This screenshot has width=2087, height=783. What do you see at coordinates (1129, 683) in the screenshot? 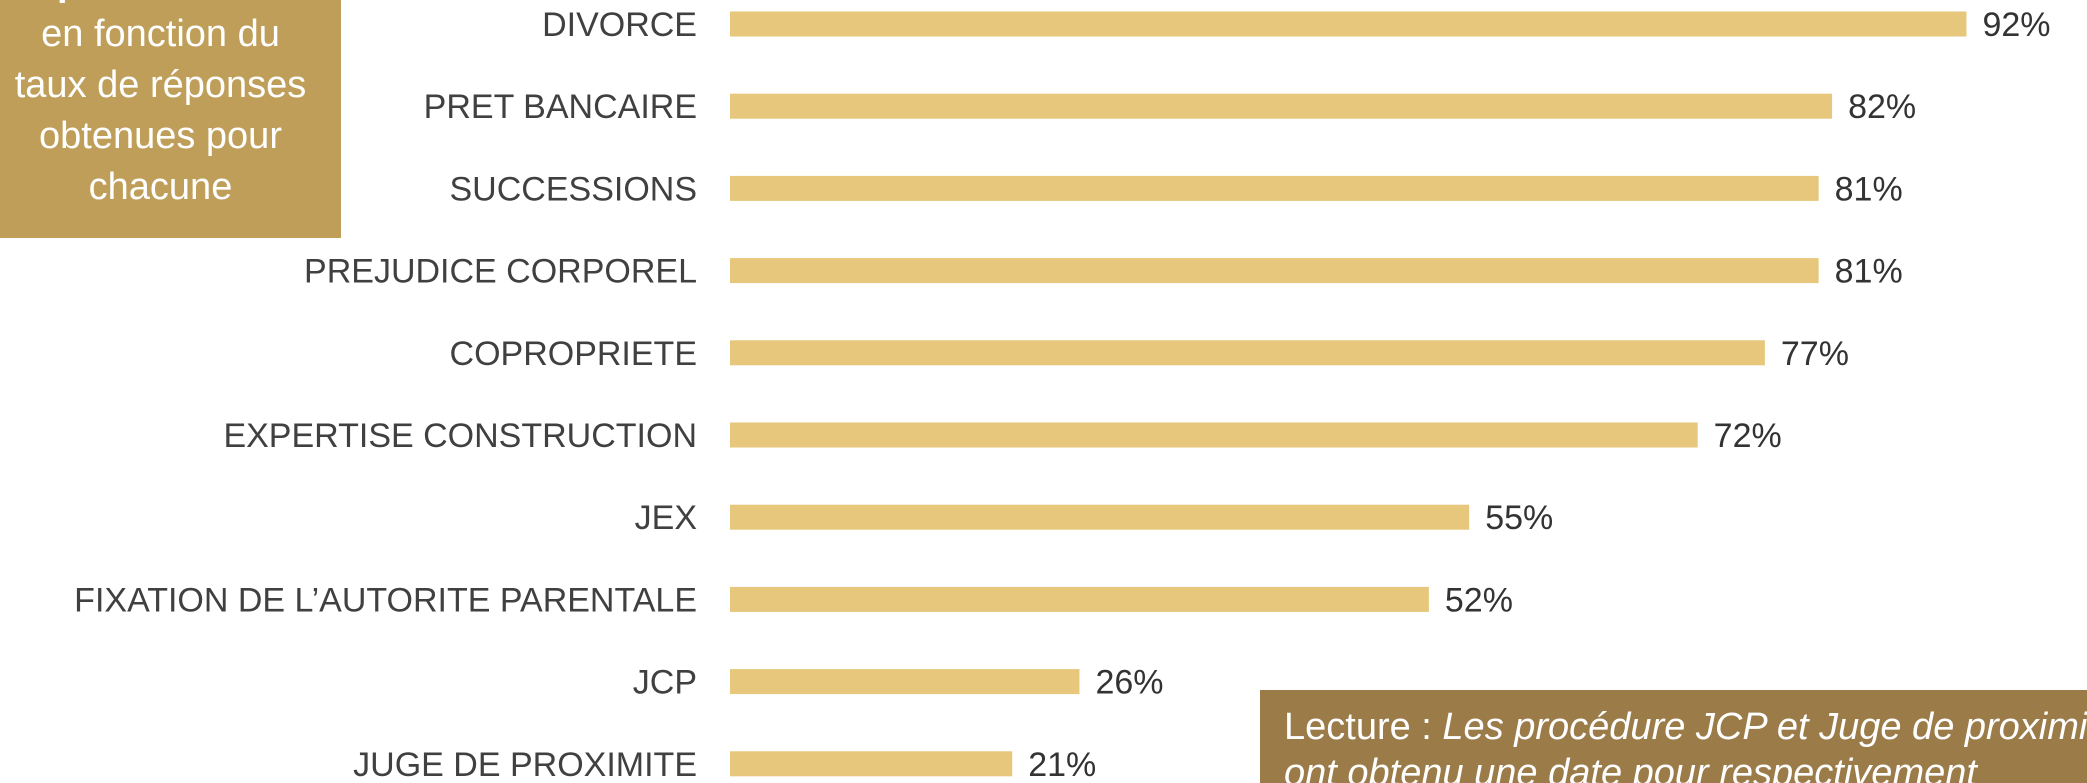
I see `value-label: 26%` at bounding box center [1129, 683].